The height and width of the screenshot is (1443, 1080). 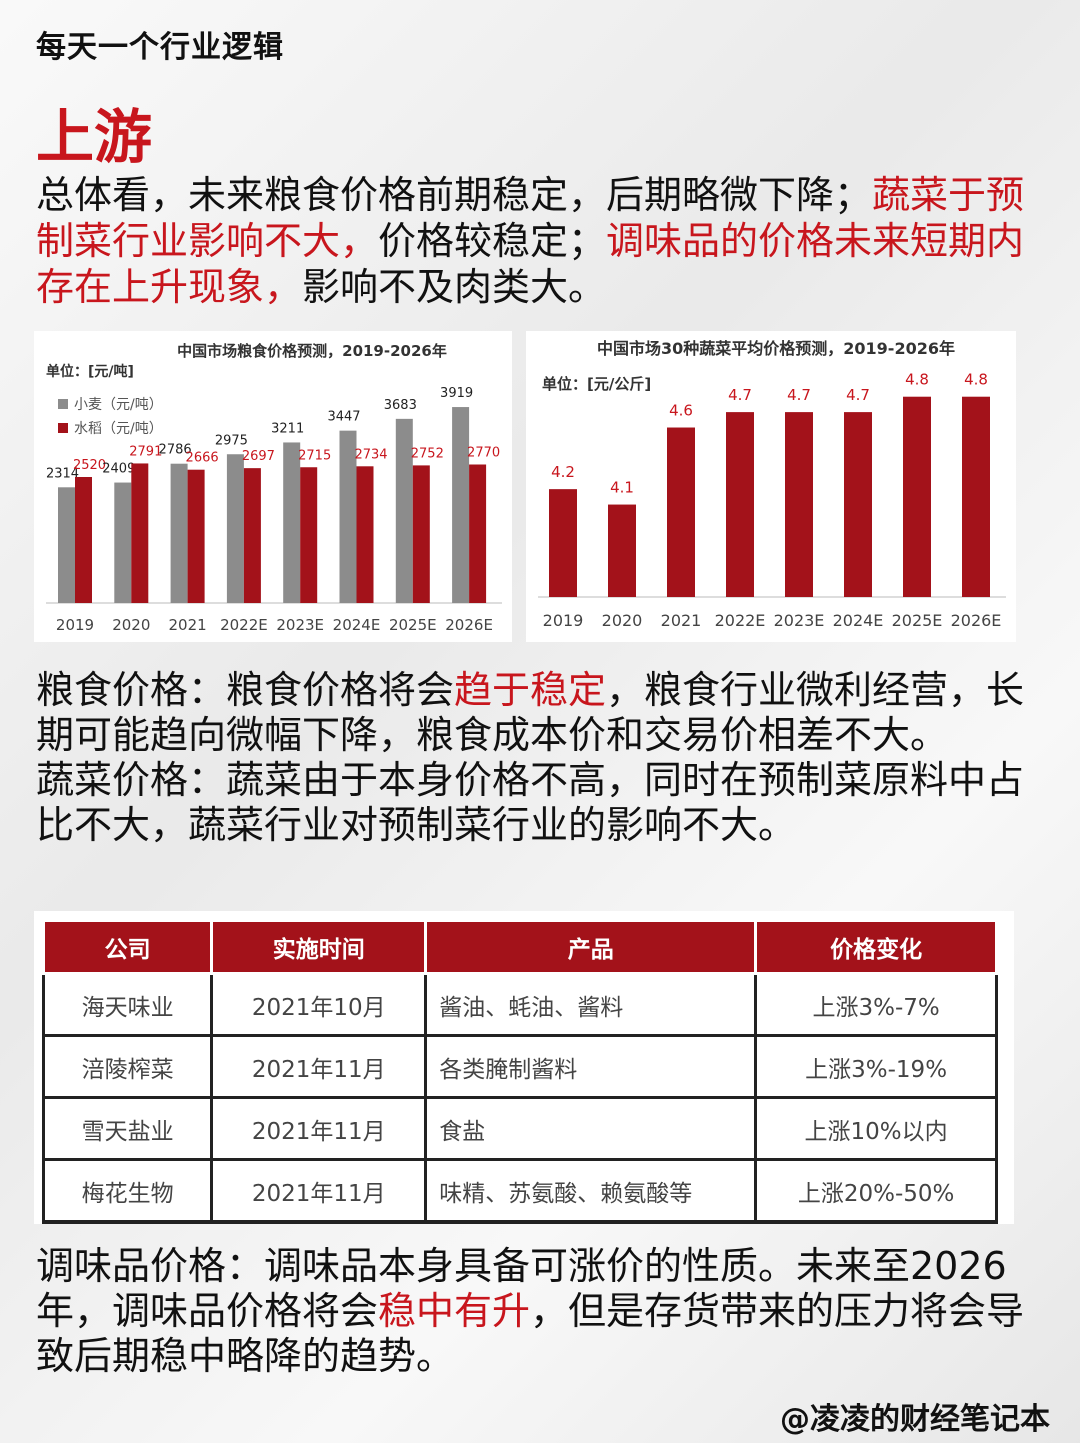 I want to click on data-label: 2314, so click(x=62, y=473).